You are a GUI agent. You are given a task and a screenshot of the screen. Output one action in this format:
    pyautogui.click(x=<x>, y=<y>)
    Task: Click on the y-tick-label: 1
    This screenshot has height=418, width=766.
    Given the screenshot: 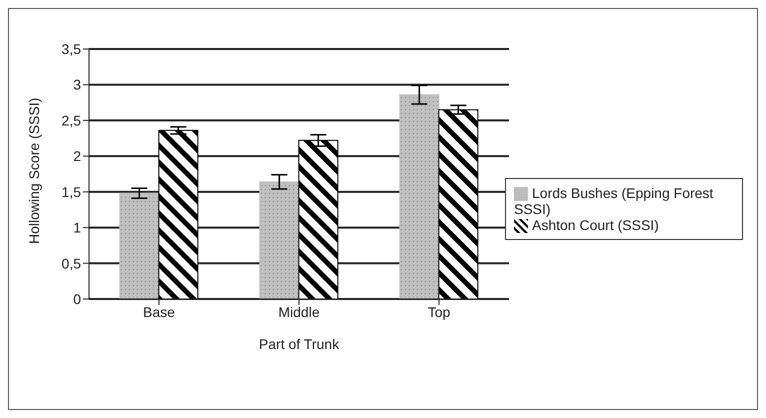 What is the action you would take?
    pyautogui.click(x=77, y=228)
    